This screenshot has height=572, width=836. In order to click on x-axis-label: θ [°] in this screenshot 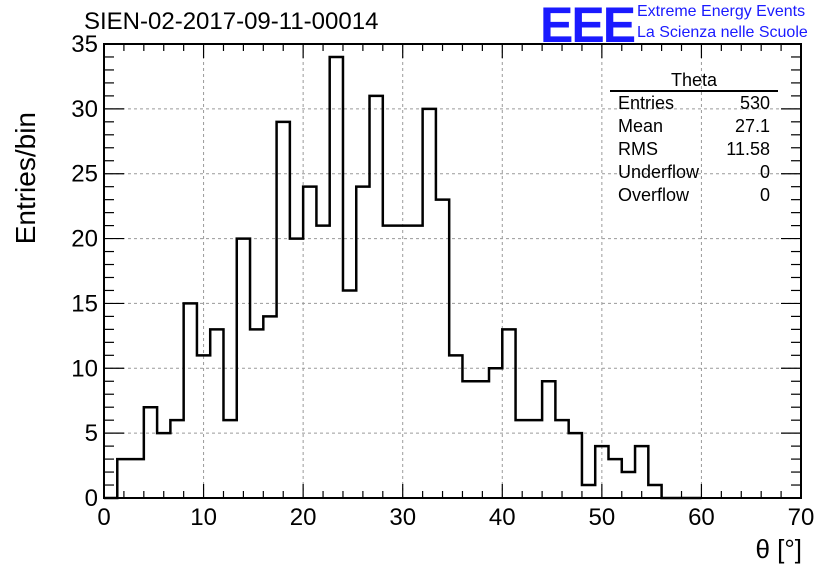, I will do `click(778, 549)`.